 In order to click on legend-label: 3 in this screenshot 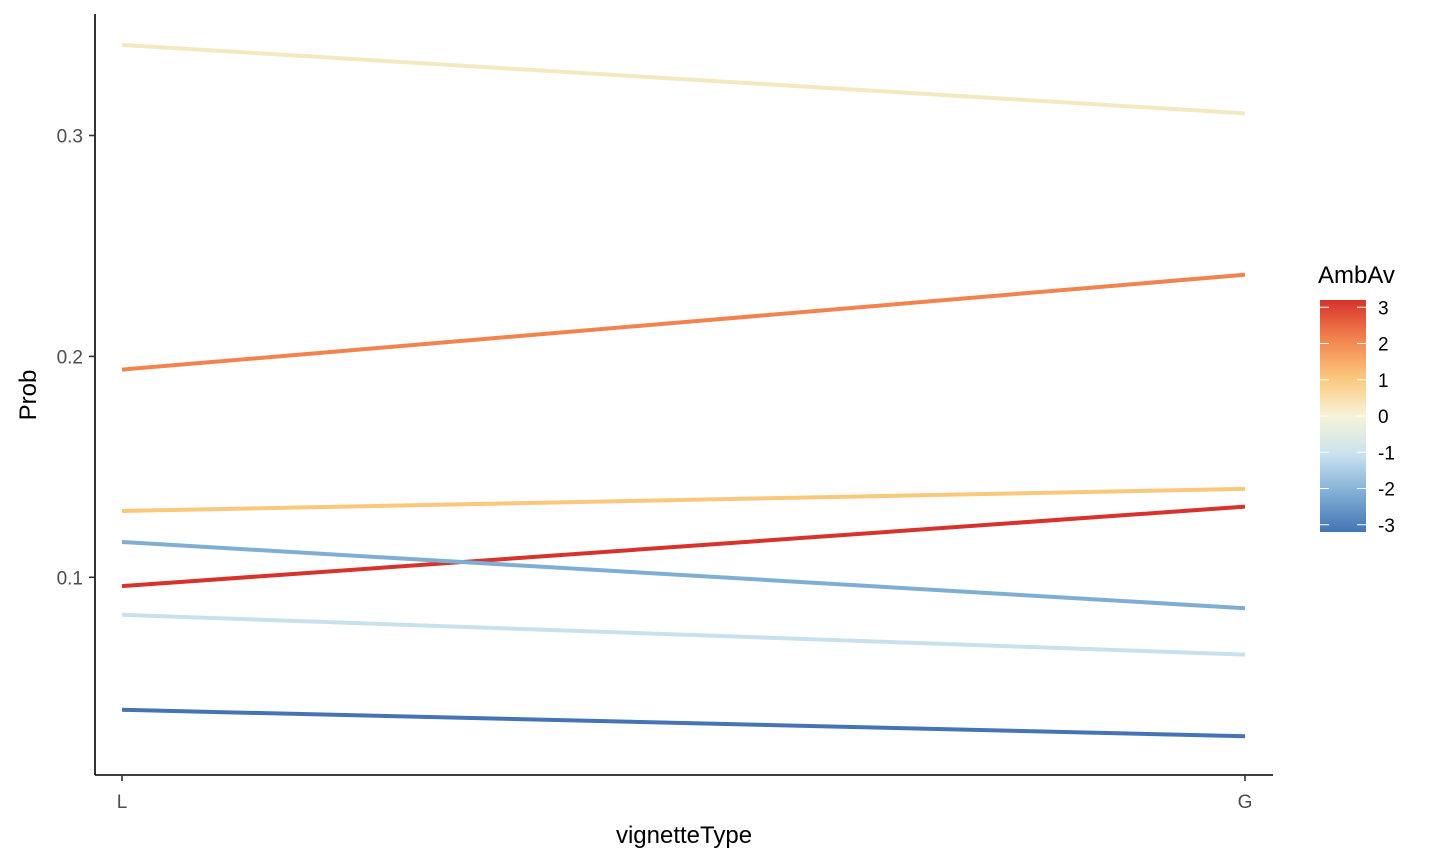, I will do `click(1383, 308)`.